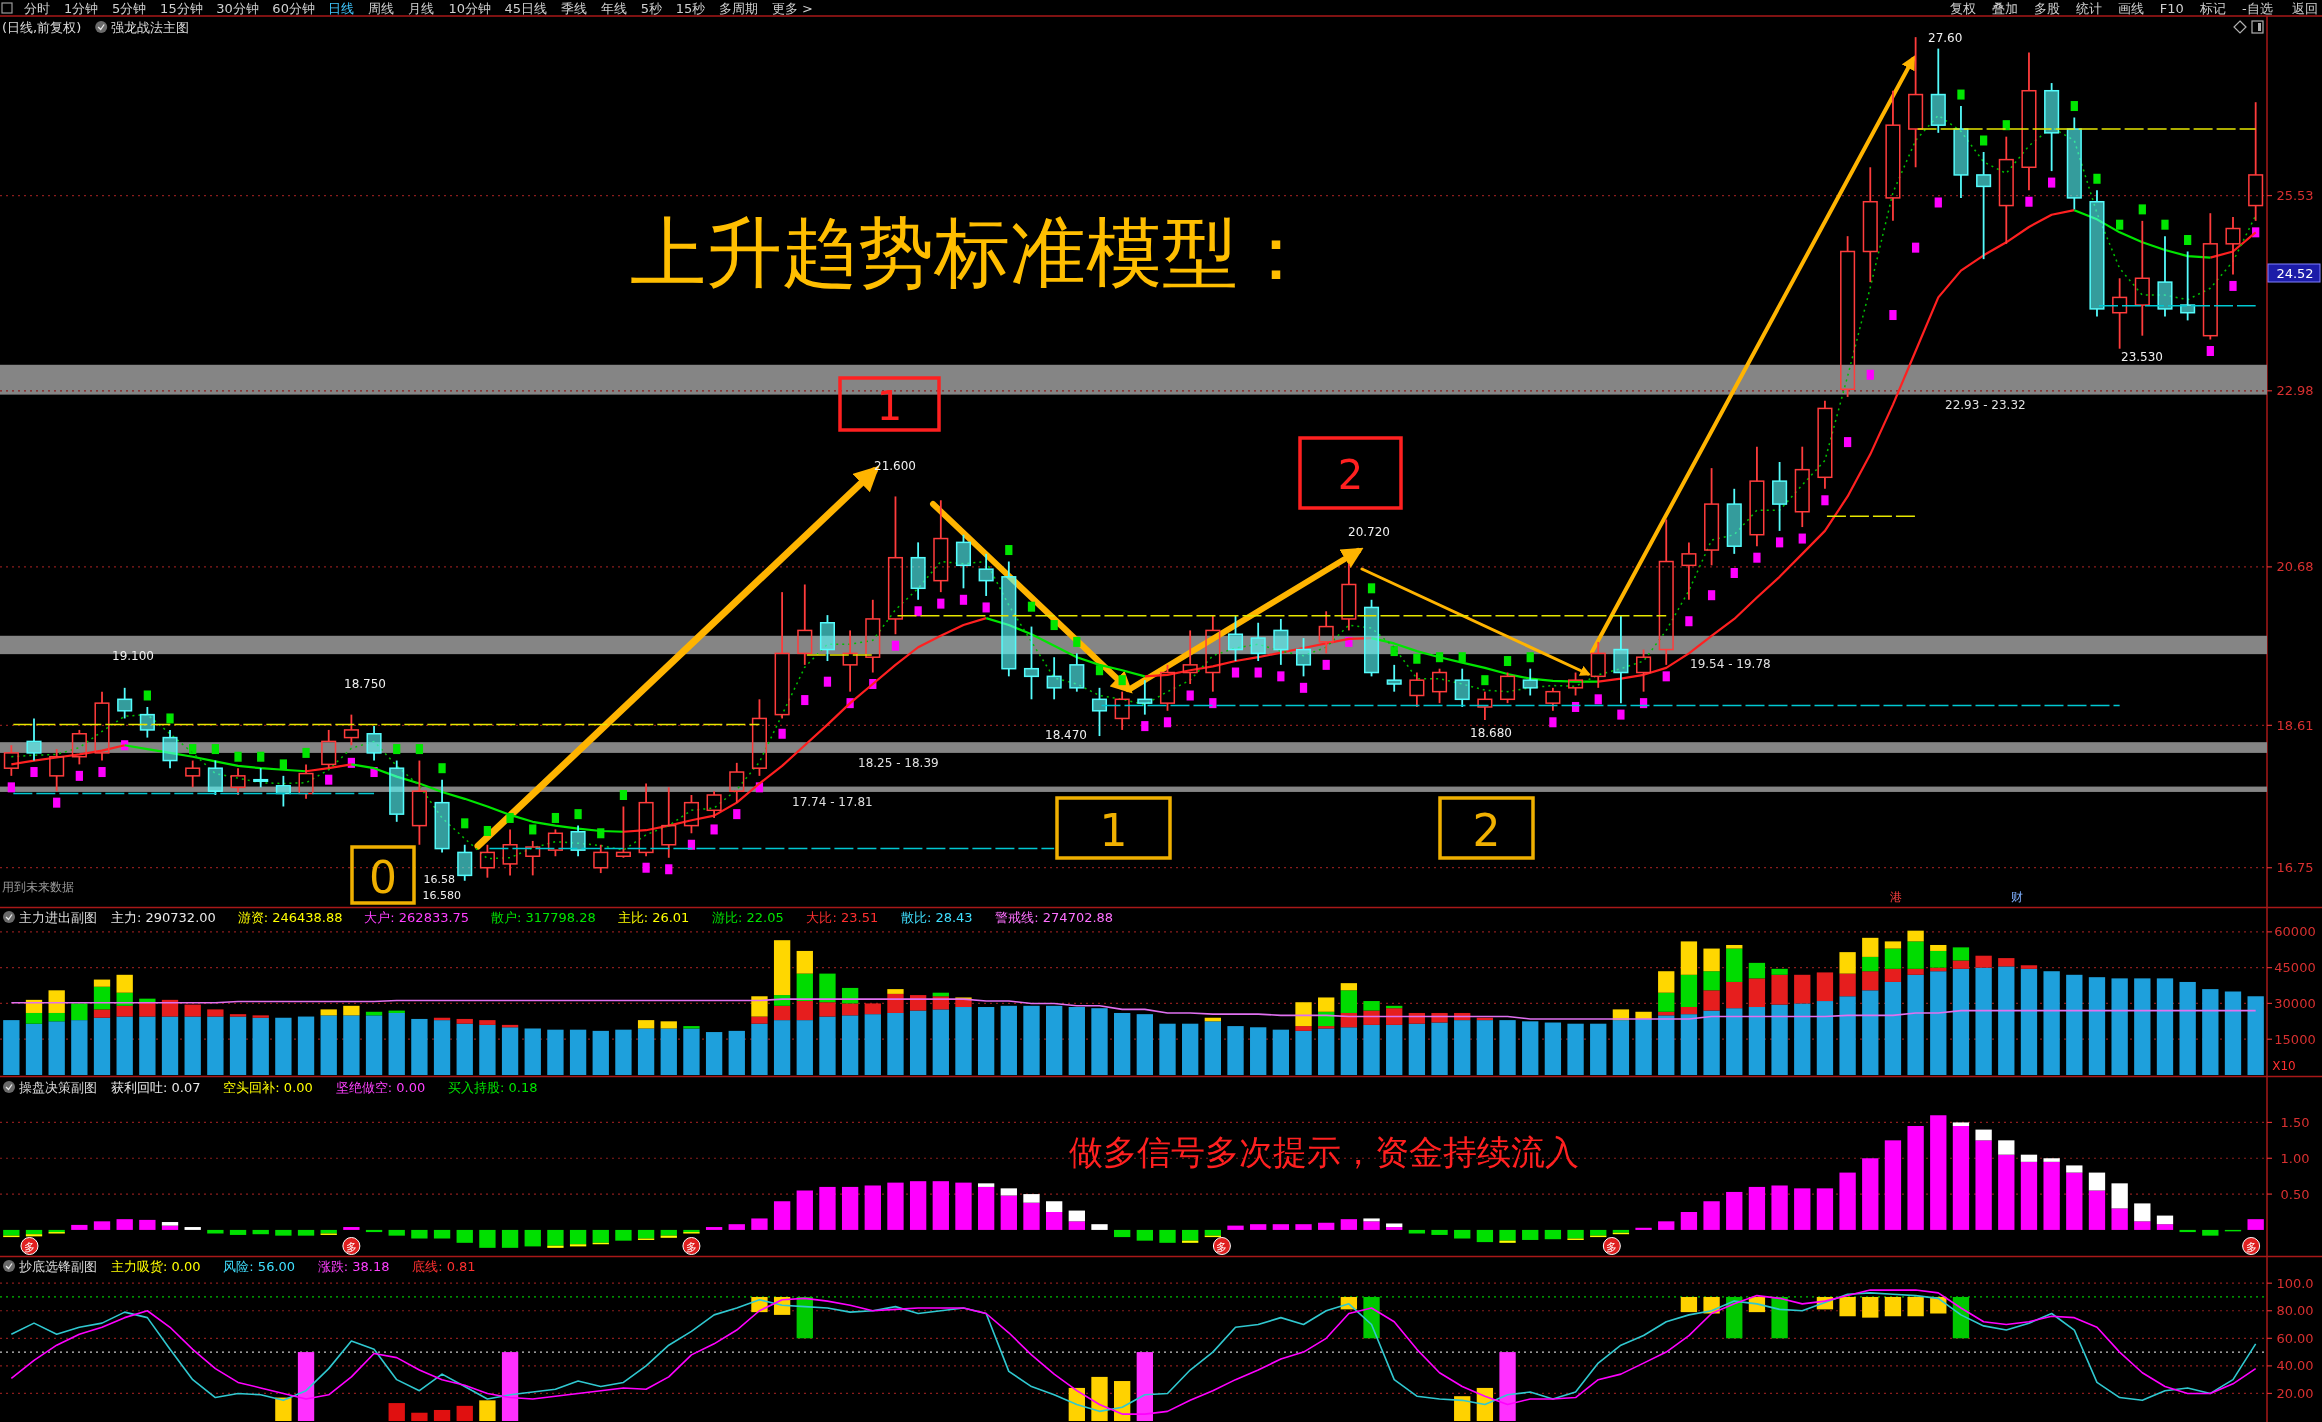 The height and width of the screenshot is (1422, 2322). I want to click on annotation: 散户: 317798.28, so click(543, 917).